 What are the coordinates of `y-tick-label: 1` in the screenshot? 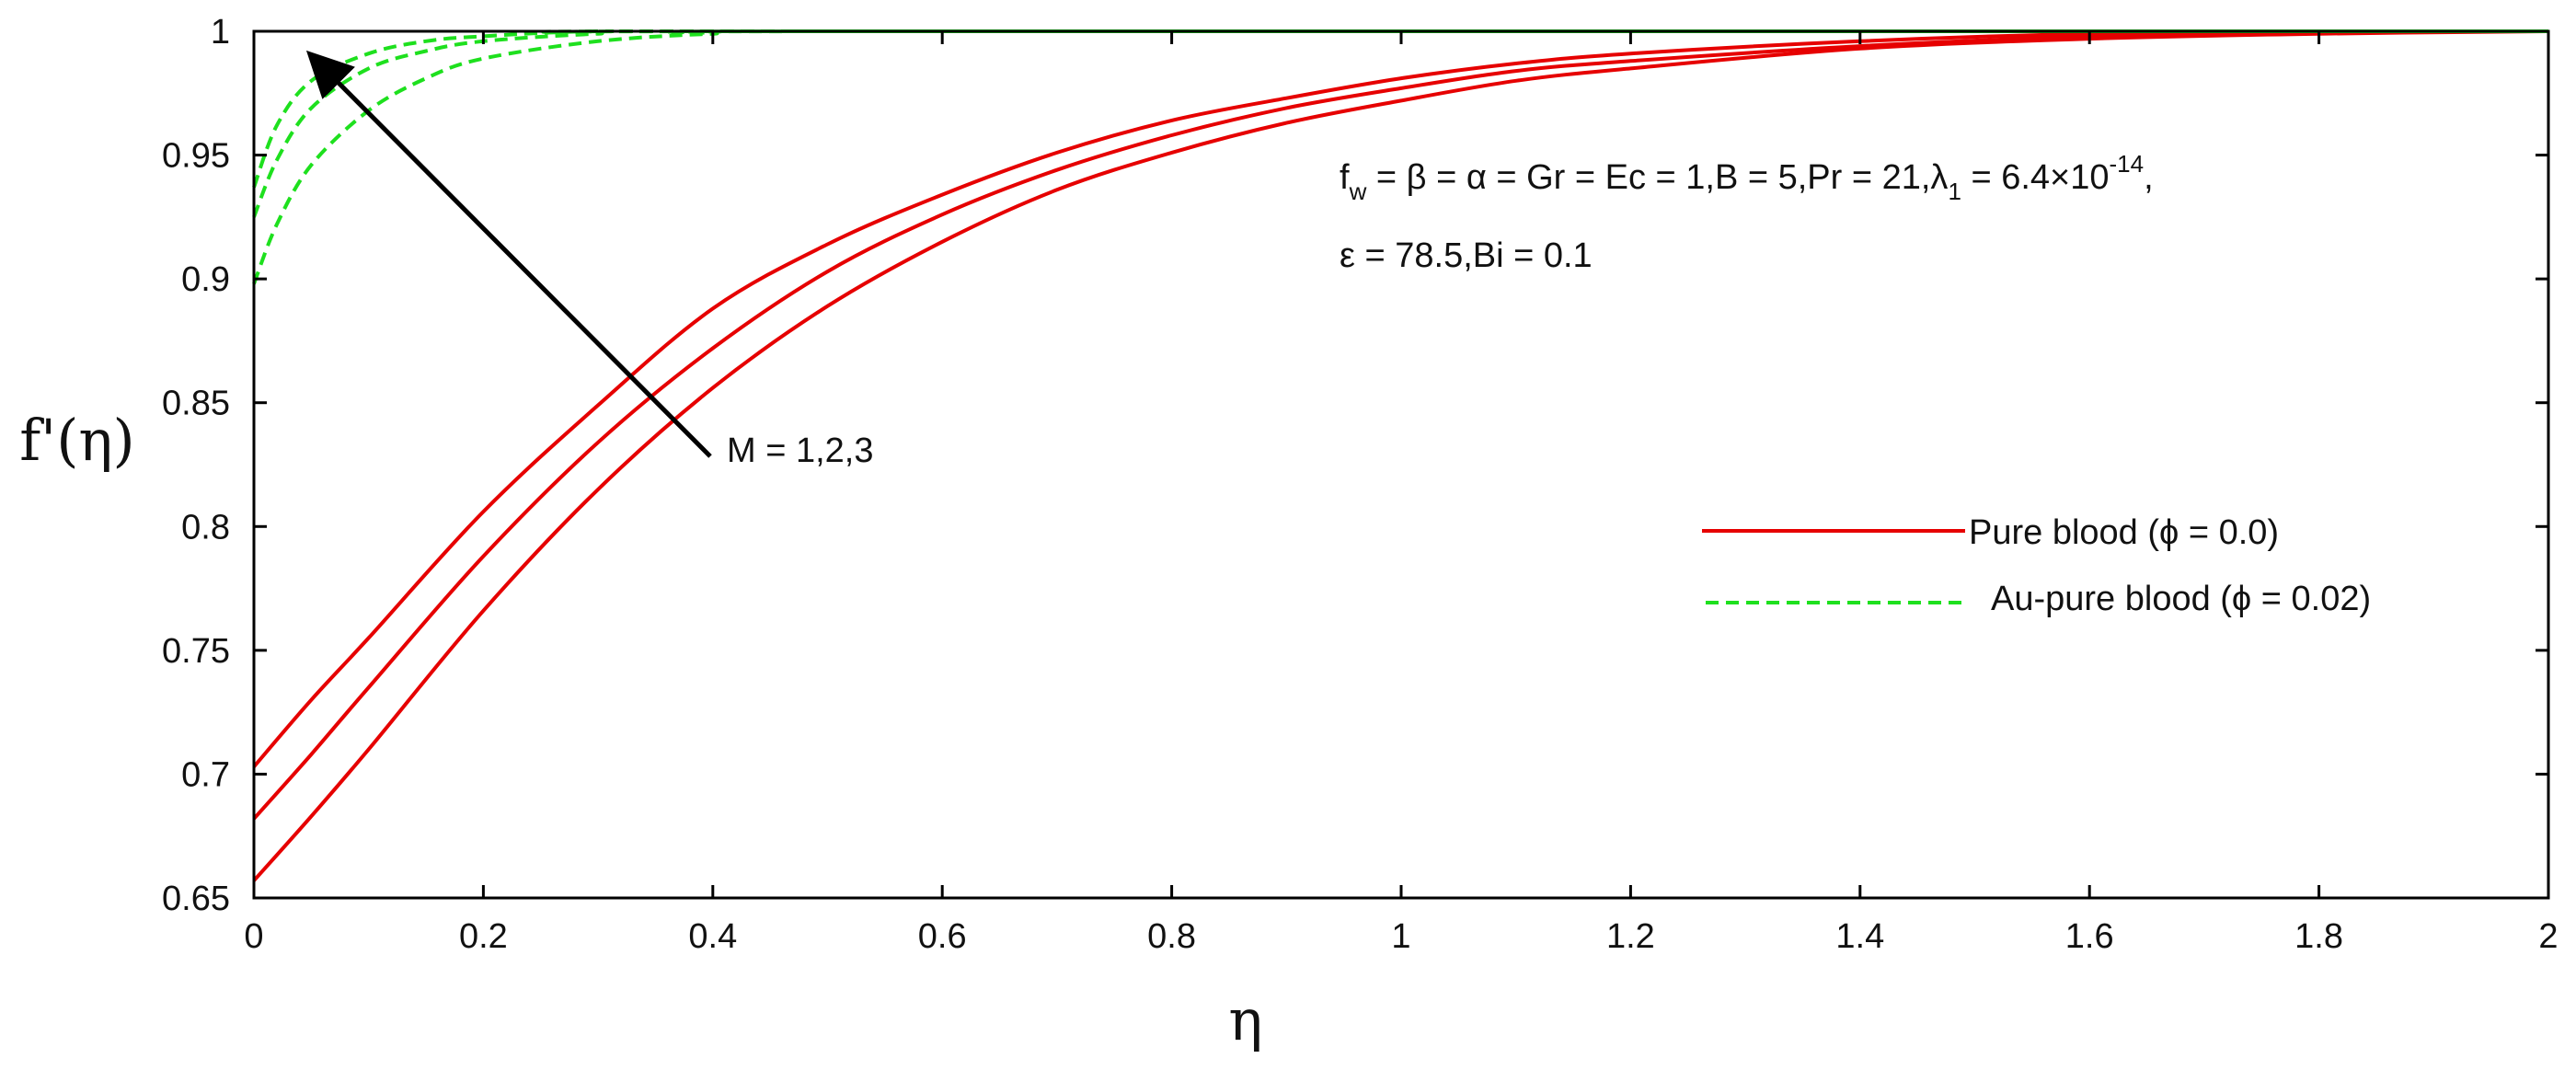 It's located at (220, 32).